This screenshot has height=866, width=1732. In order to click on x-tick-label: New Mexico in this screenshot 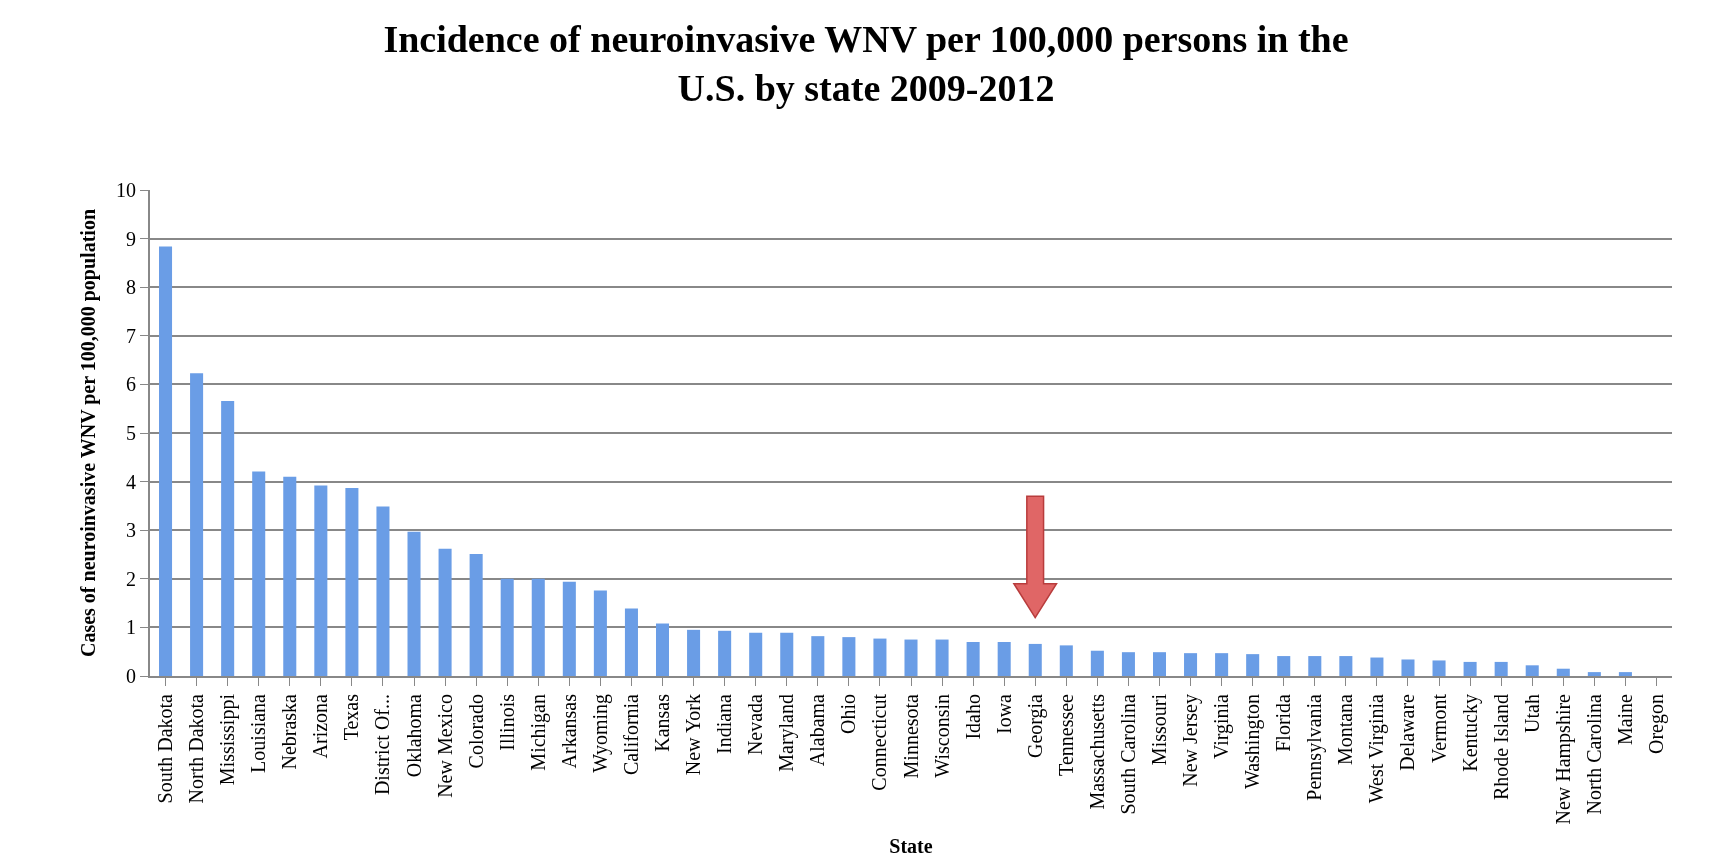, I will do `click(444, 746)`.